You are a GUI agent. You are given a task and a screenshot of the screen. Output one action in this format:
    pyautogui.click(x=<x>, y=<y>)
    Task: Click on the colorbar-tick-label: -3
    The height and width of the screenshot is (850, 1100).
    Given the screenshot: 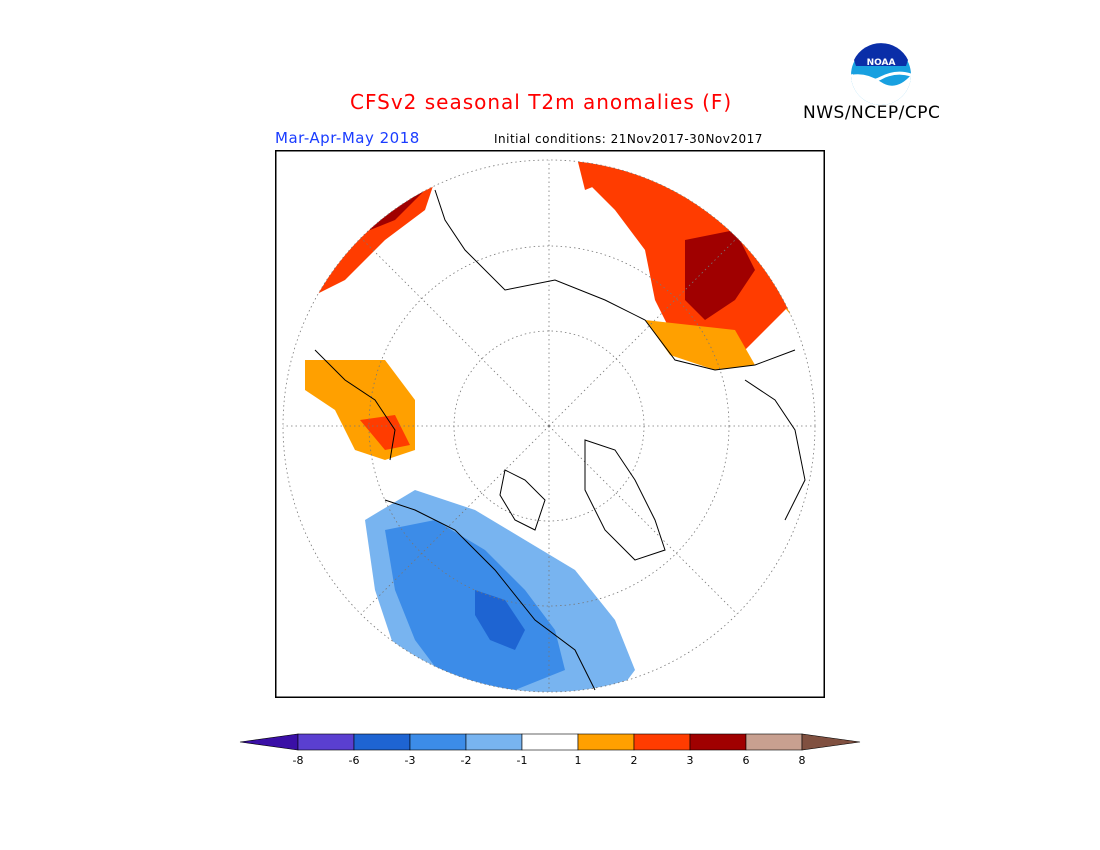 What is the action you would take?
    pyautogui.click(x=410, y=760)
    